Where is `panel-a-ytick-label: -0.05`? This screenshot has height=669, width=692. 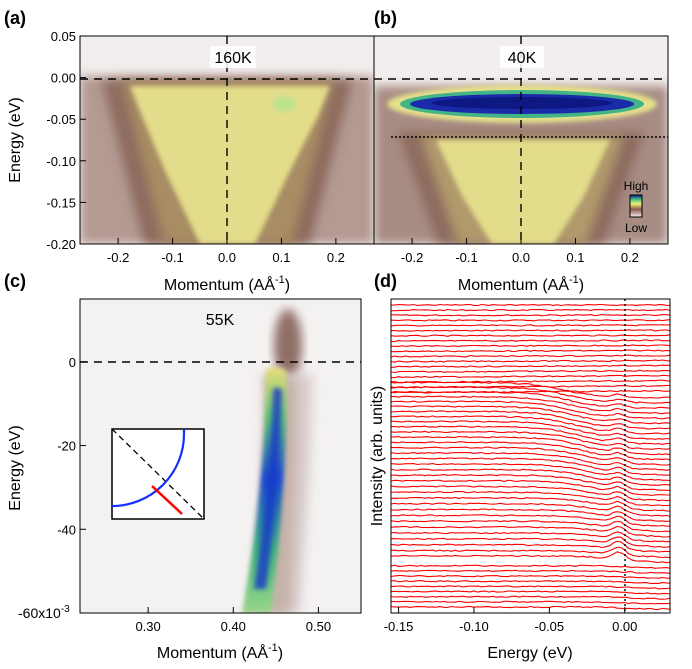
panel-a-ytick-label: -0.05 is located at coordinates (61, 119).